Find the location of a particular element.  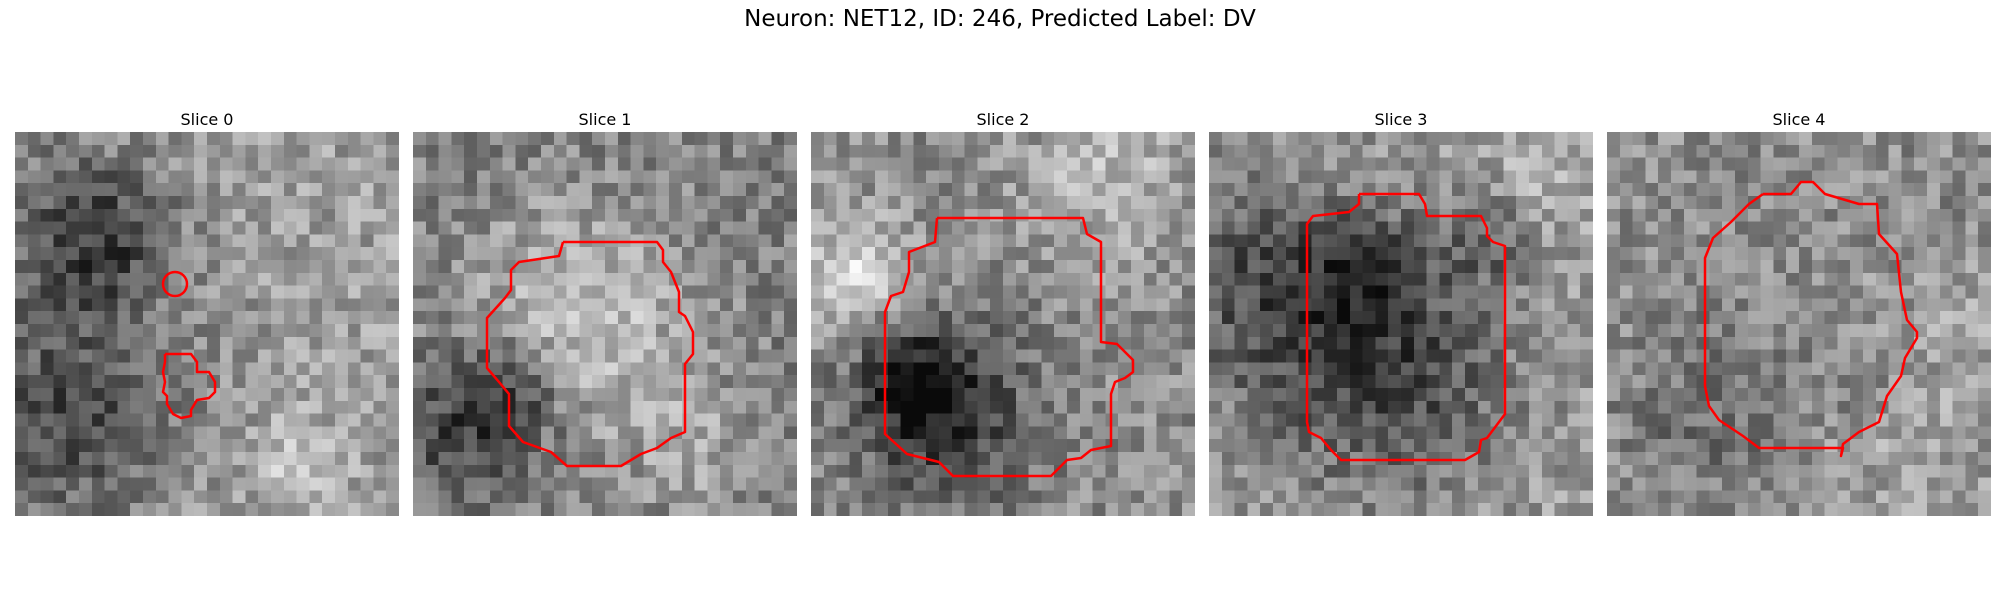

slice-panel-4: Slice 4 is located at coordinates (1799, 312).